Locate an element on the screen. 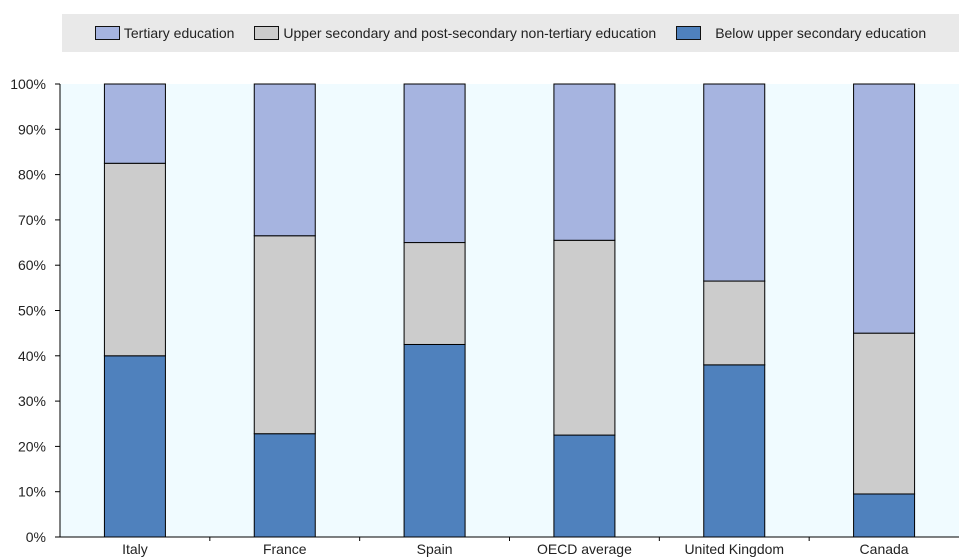  x-tick-label-canada: Canada is located at coordinates (884, 549).